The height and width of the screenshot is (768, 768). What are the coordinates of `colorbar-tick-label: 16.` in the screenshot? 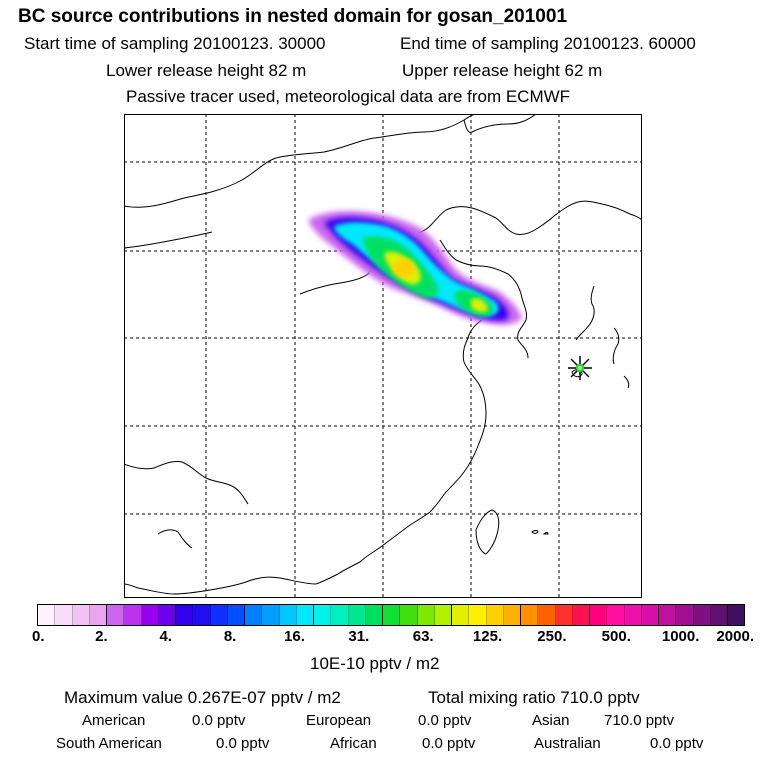 It's located at (294, 636).